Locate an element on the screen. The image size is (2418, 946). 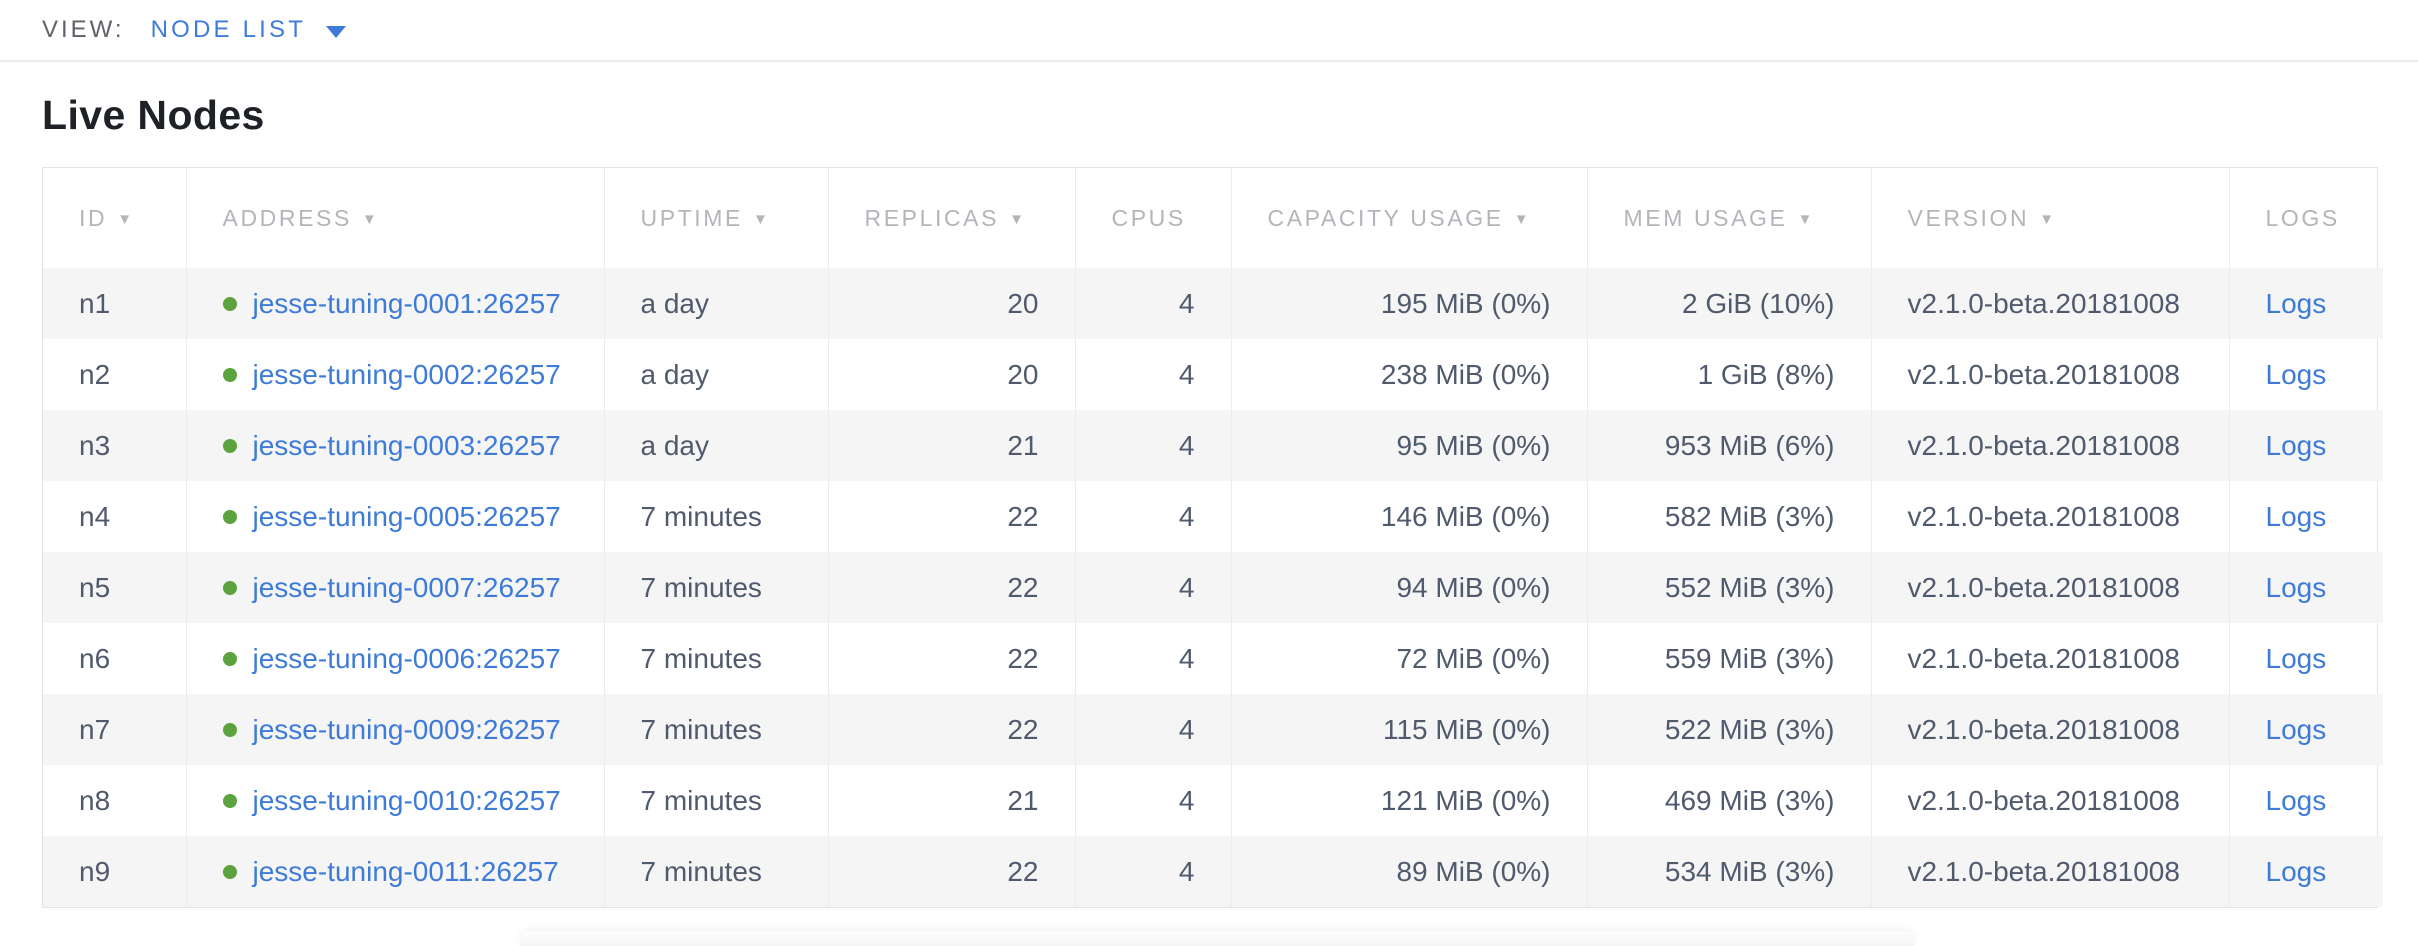
column-label: REPLICAS is located at coordinates (932, 217).